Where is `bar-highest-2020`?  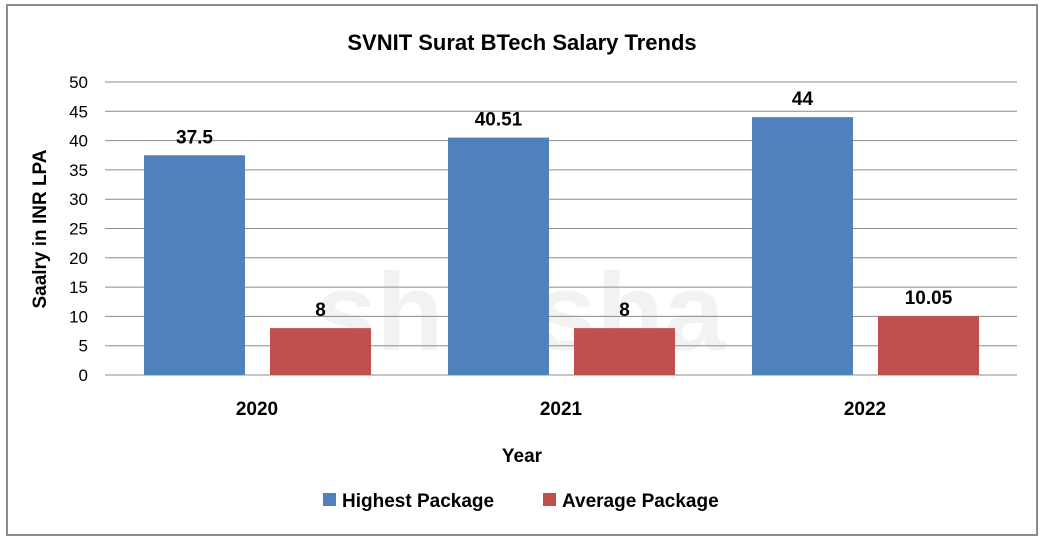 bar-highest-2020 is located at coordinates (194, 265).